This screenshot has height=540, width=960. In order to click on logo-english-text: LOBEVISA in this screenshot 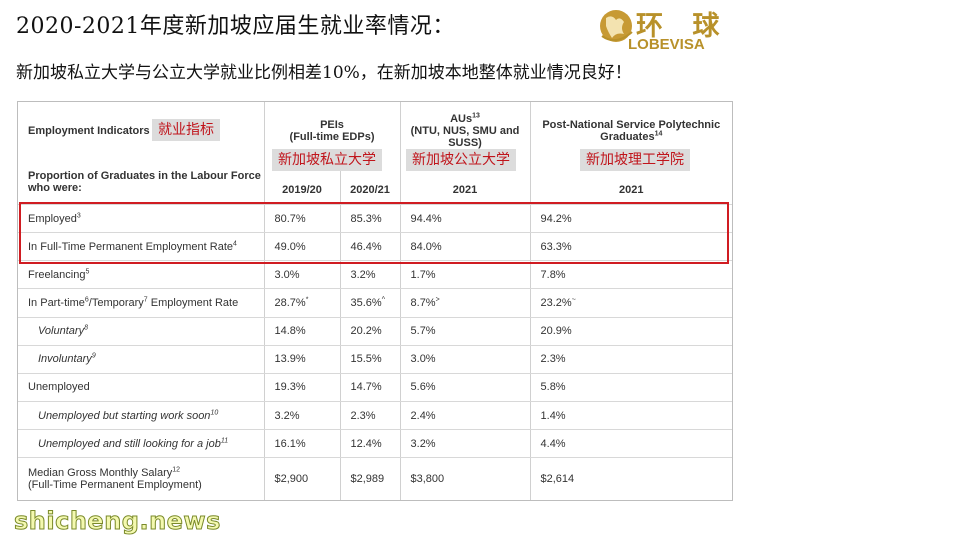, I will do `click(666, 44)`.